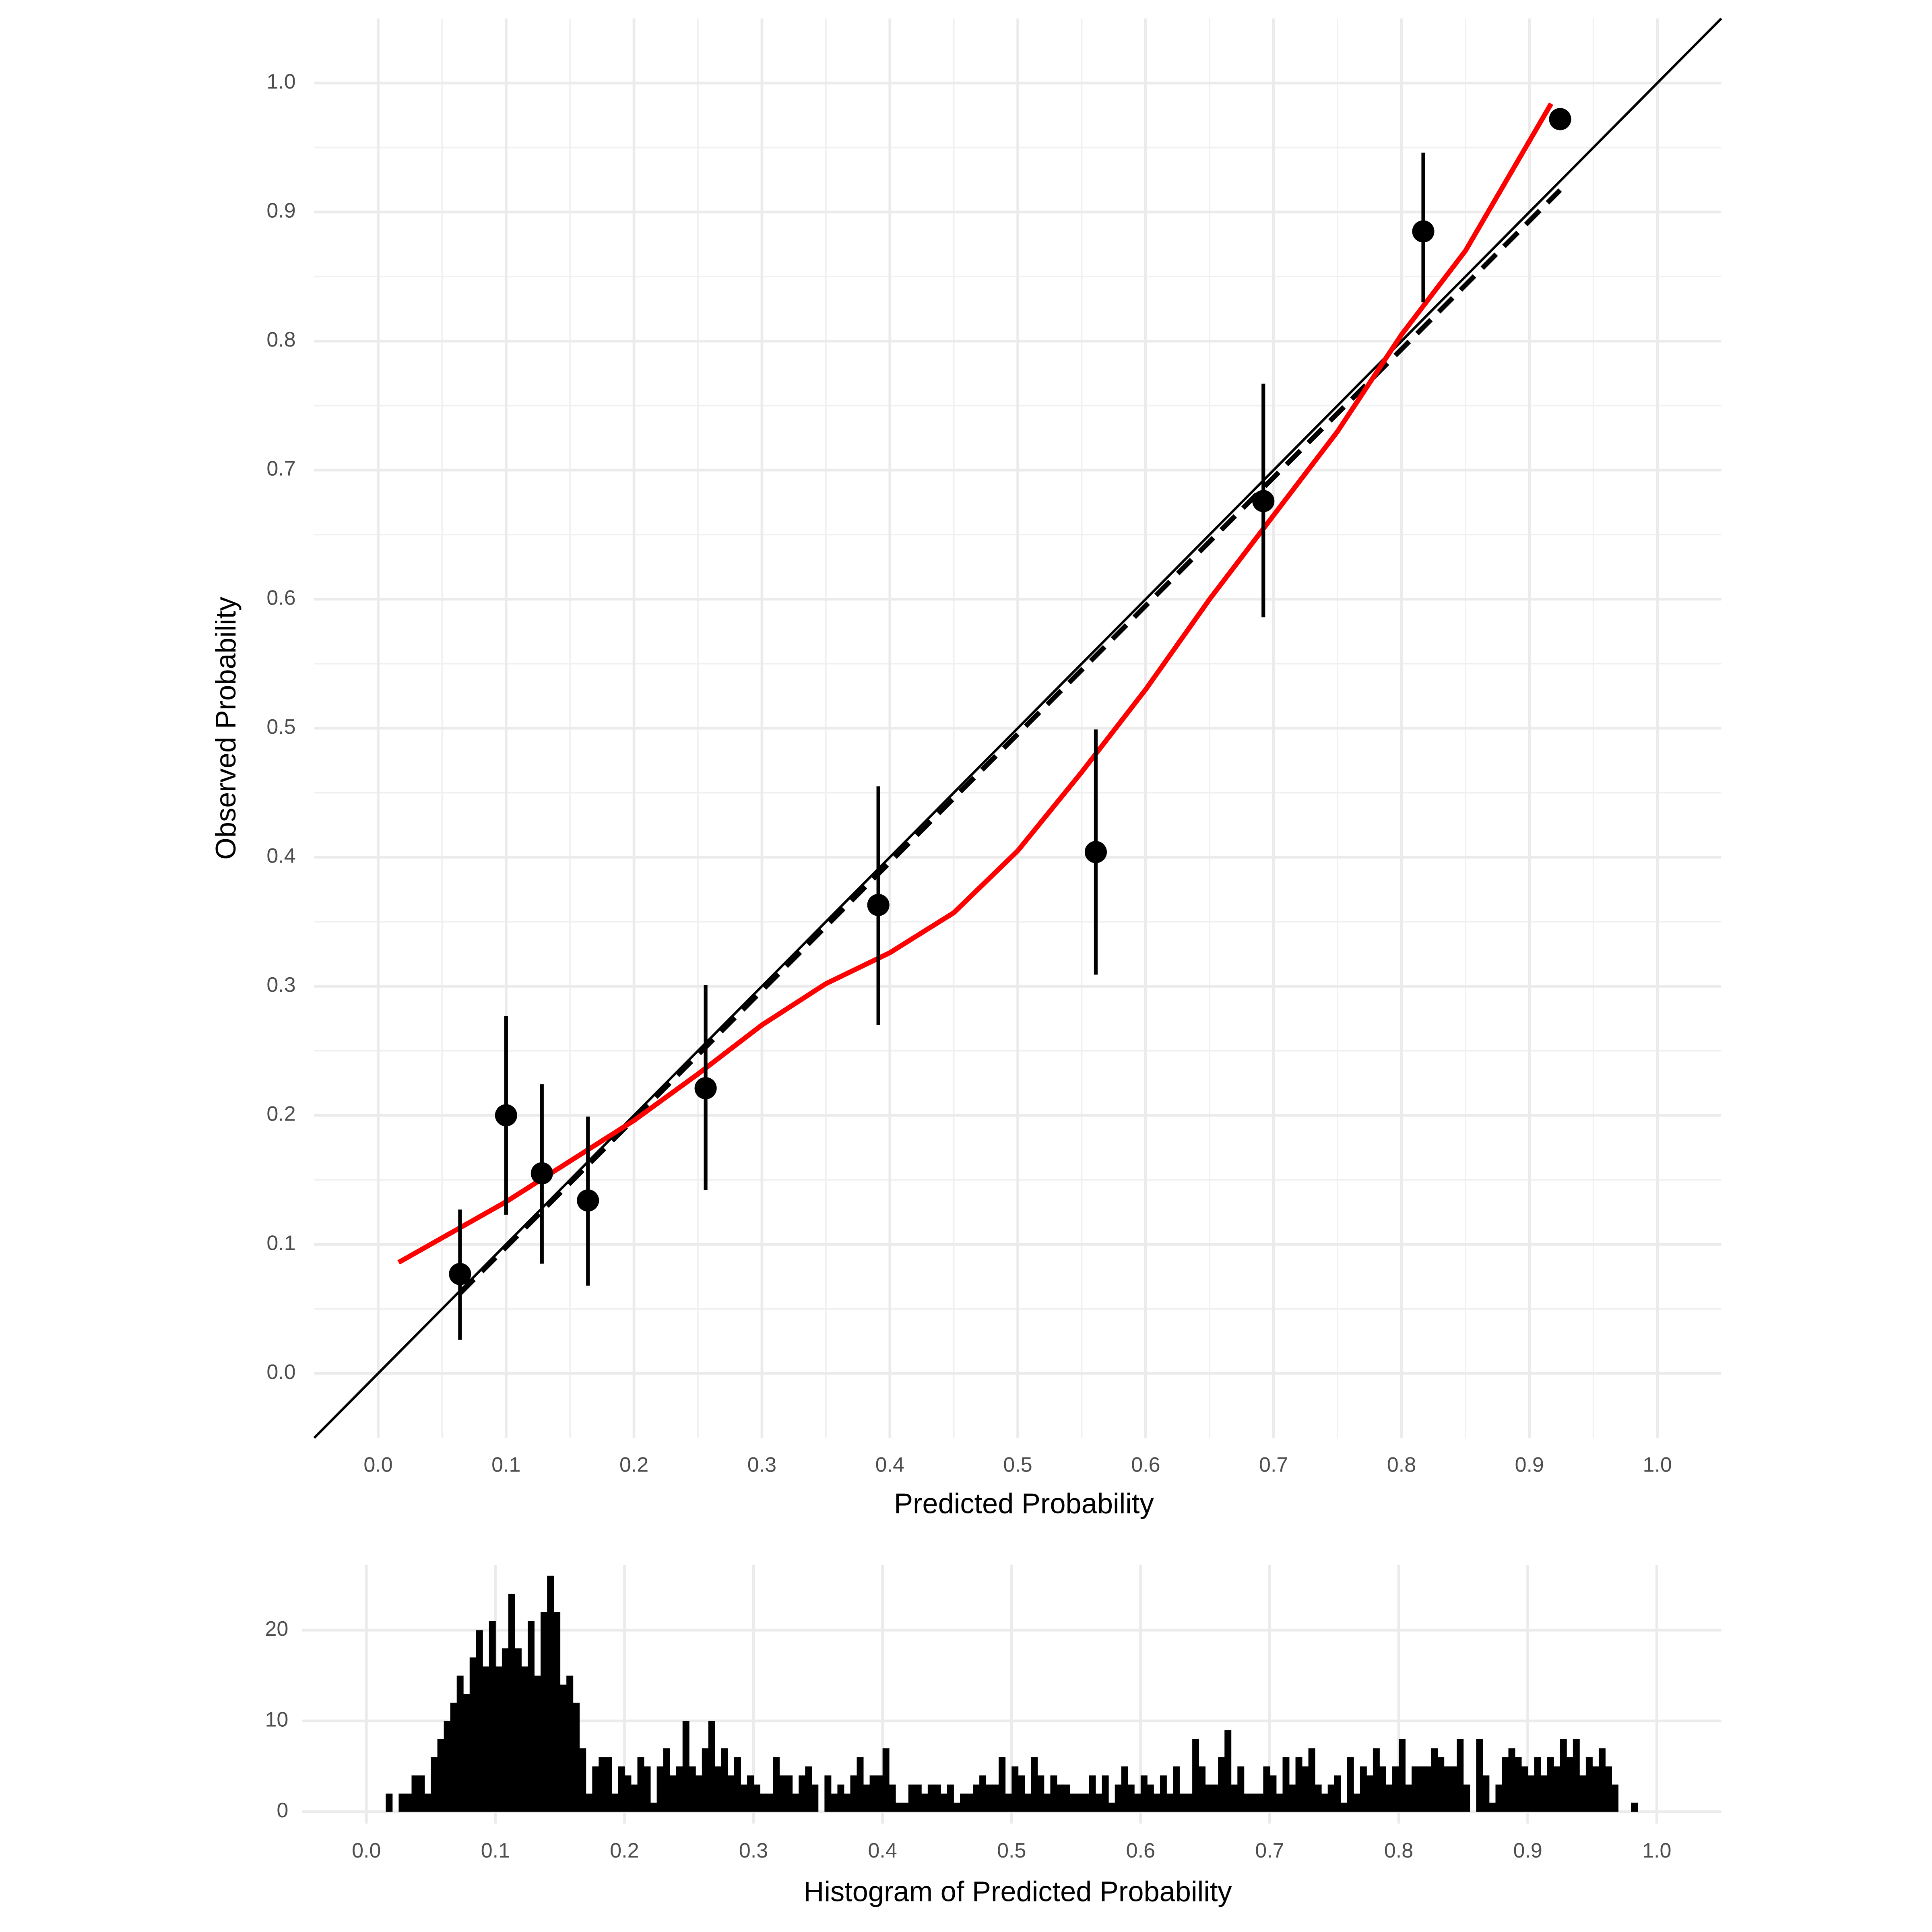 The width and height of the screenshot is (1932, 1932). What do you see at coordinates (280, 727) in the screenshot?
I see `y-tick-label: 0.5` at bounding box center [280, 727].